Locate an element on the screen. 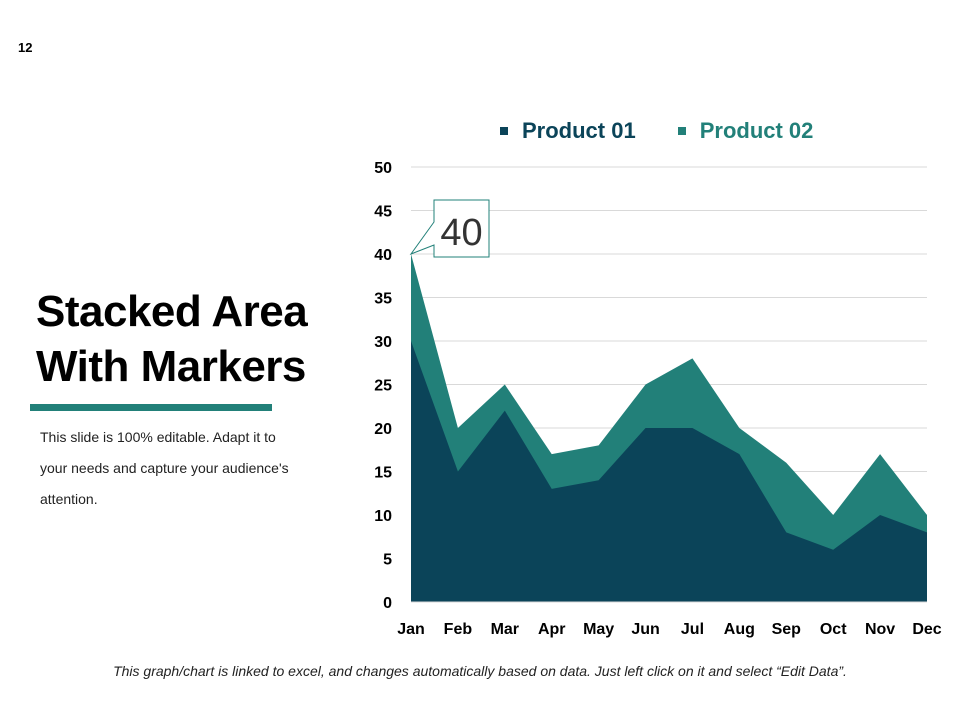 Image resolution: width=960 pixels, height=720 pixels. x-tick-label-jul: Jul is located at coordinates (692, 629).